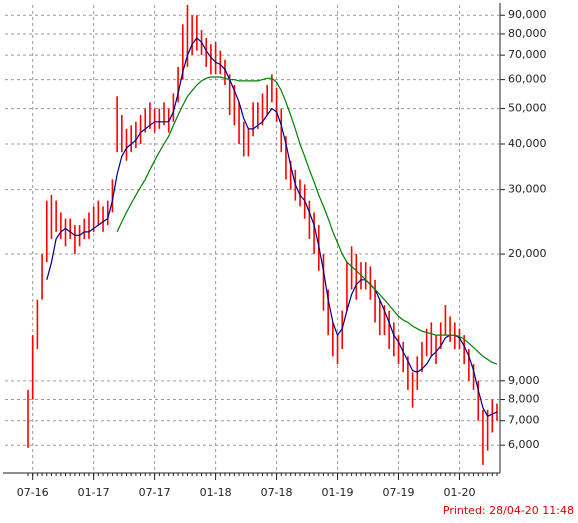  Describe the element at coordinates (524, 420) in the screenshot. I see `y-tick-label: 7,000` at that location.